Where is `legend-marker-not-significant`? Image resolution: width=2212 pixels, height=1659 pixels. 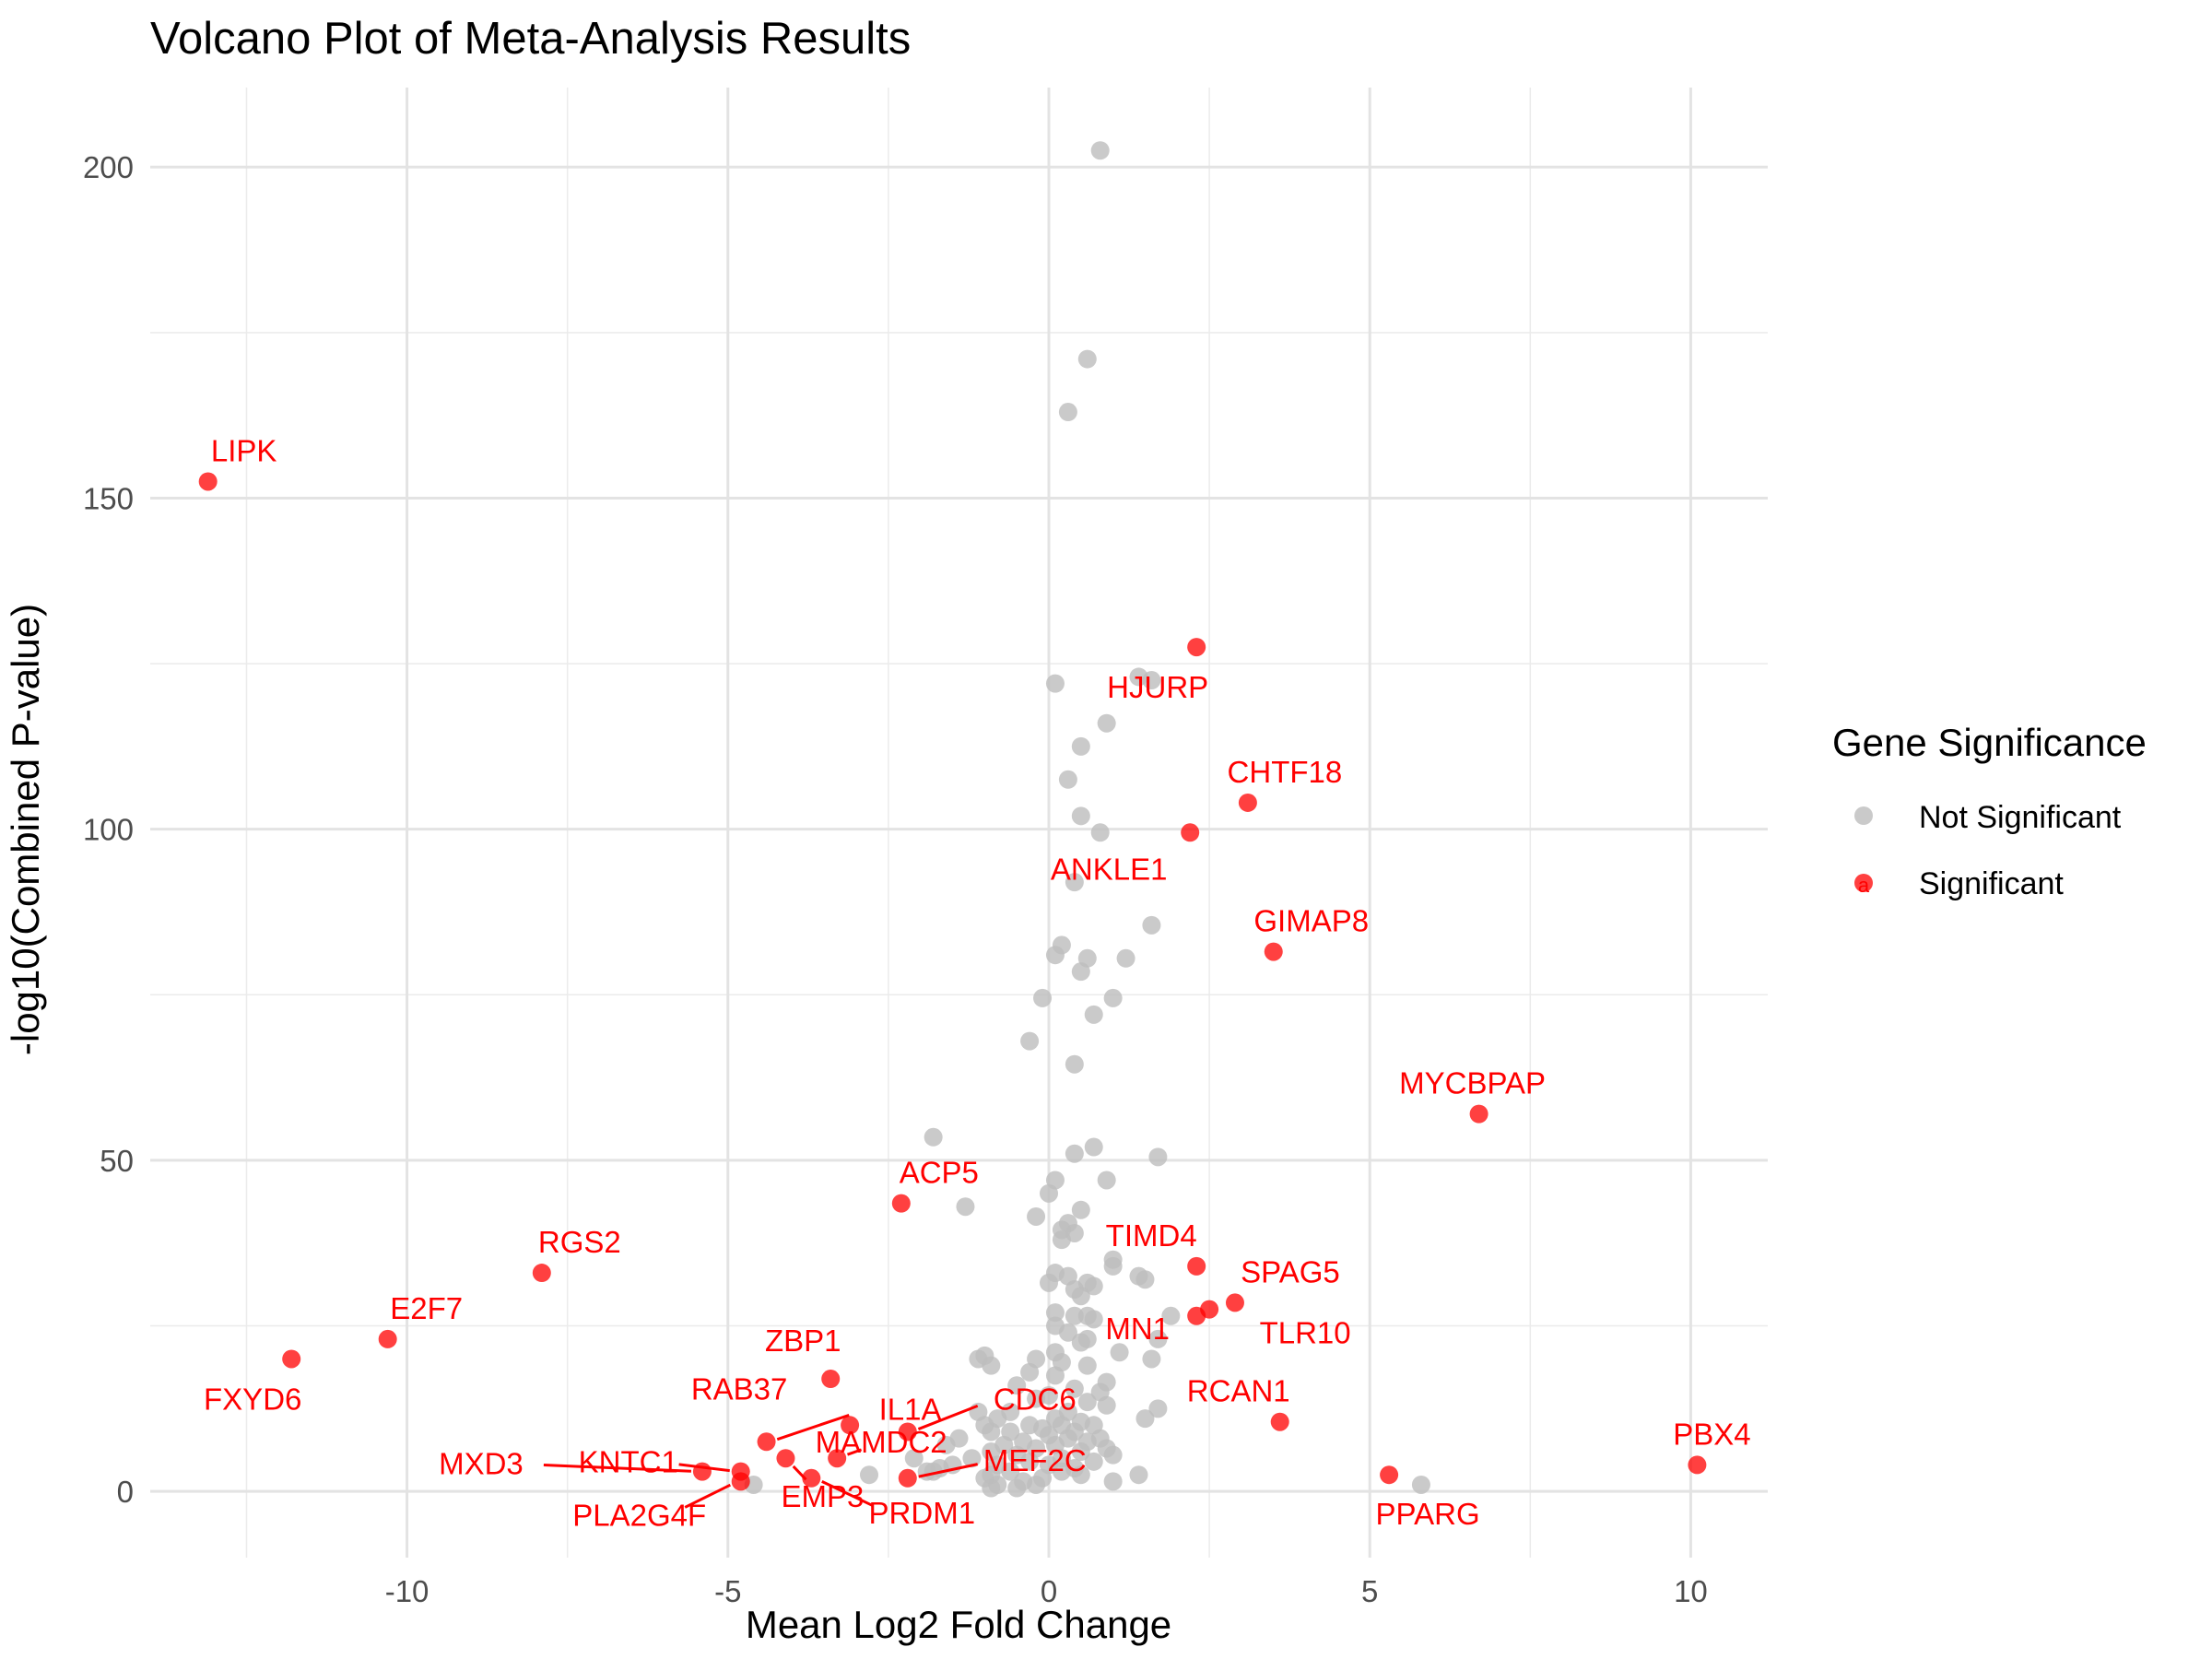
legend-marker-not-significant is located at coordinates (1863, 815).